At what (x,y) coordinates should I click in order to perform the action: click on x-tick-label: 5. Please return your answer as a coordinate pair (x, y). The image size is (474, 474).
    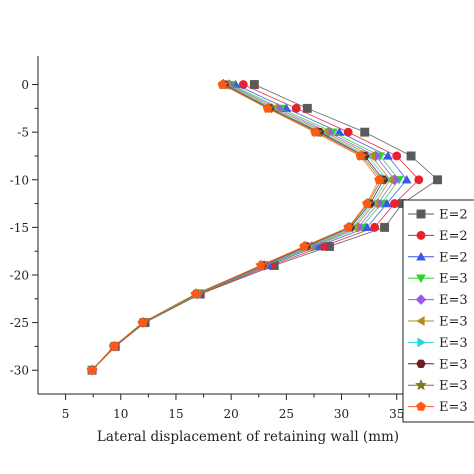
    Looking at the image, I should click on (66, 414).